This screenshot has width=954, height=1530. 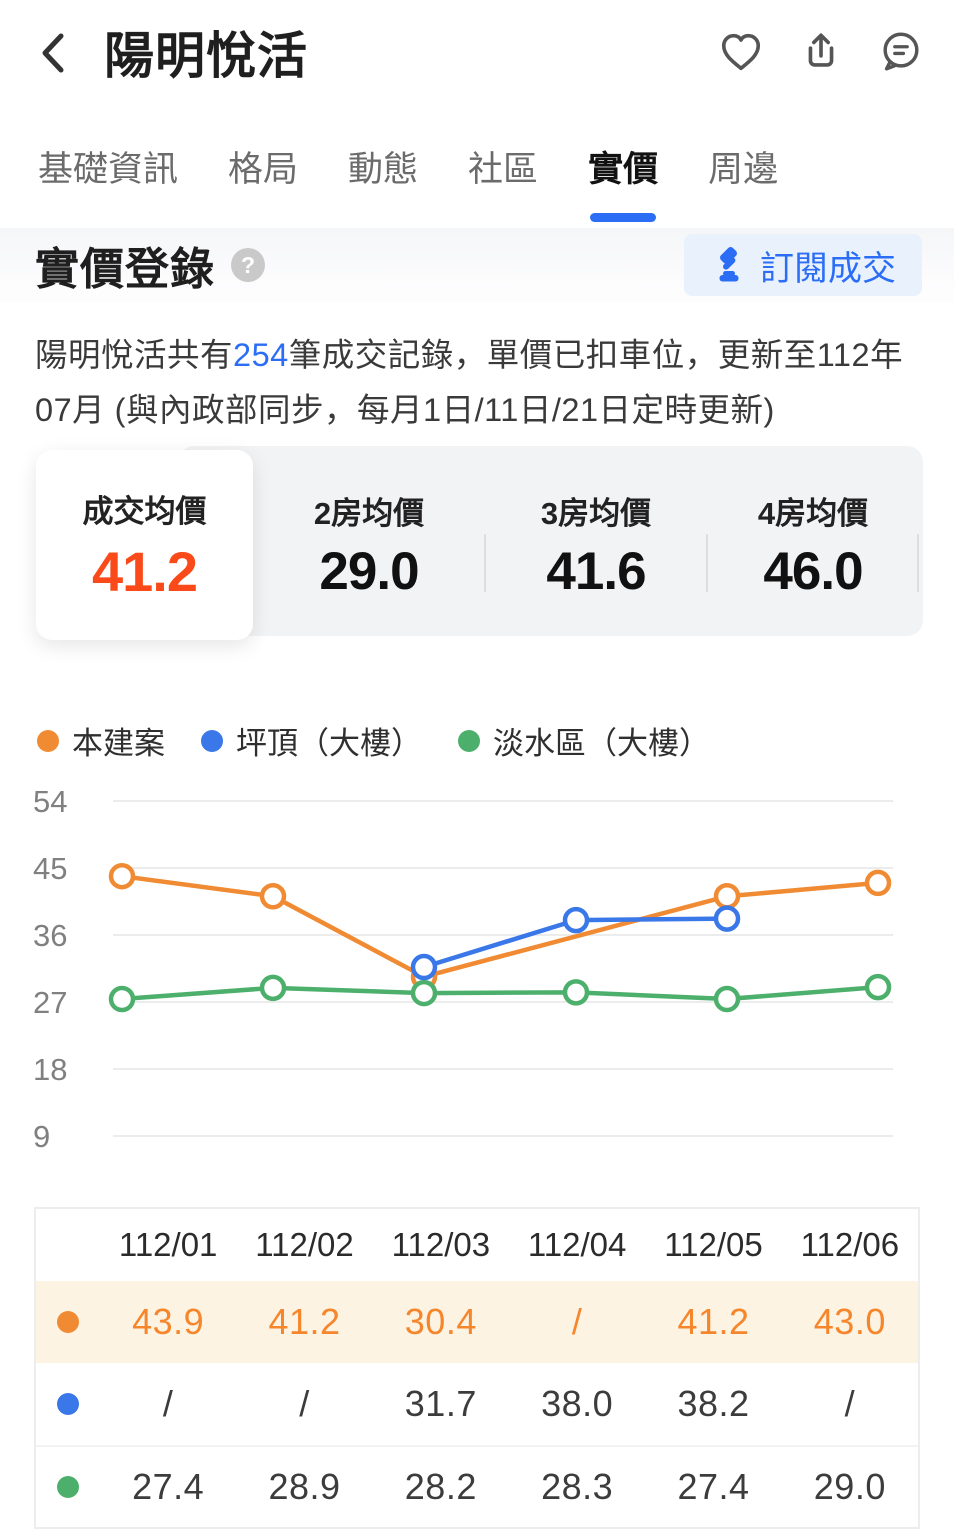 I want to click on card-4room-avg-price: 4房均價 46.0, so click(x=813, y=545).